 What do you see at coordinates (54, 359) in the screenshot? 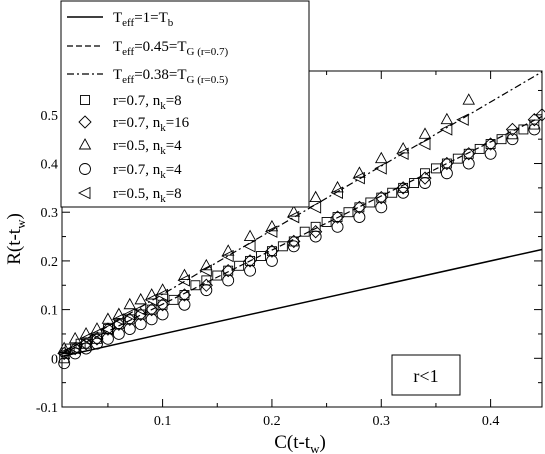
I see `y-tick-label: 0` at bounding box center [54, 359].